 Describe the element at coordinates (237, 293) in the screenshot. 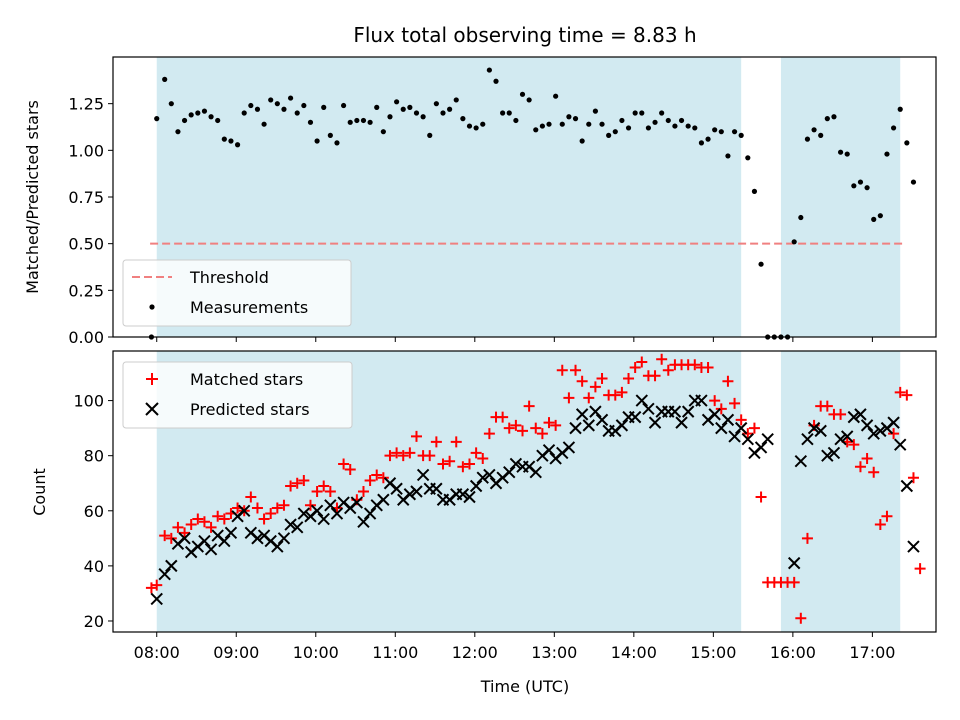

I see `ratio-legend-box` at that location.